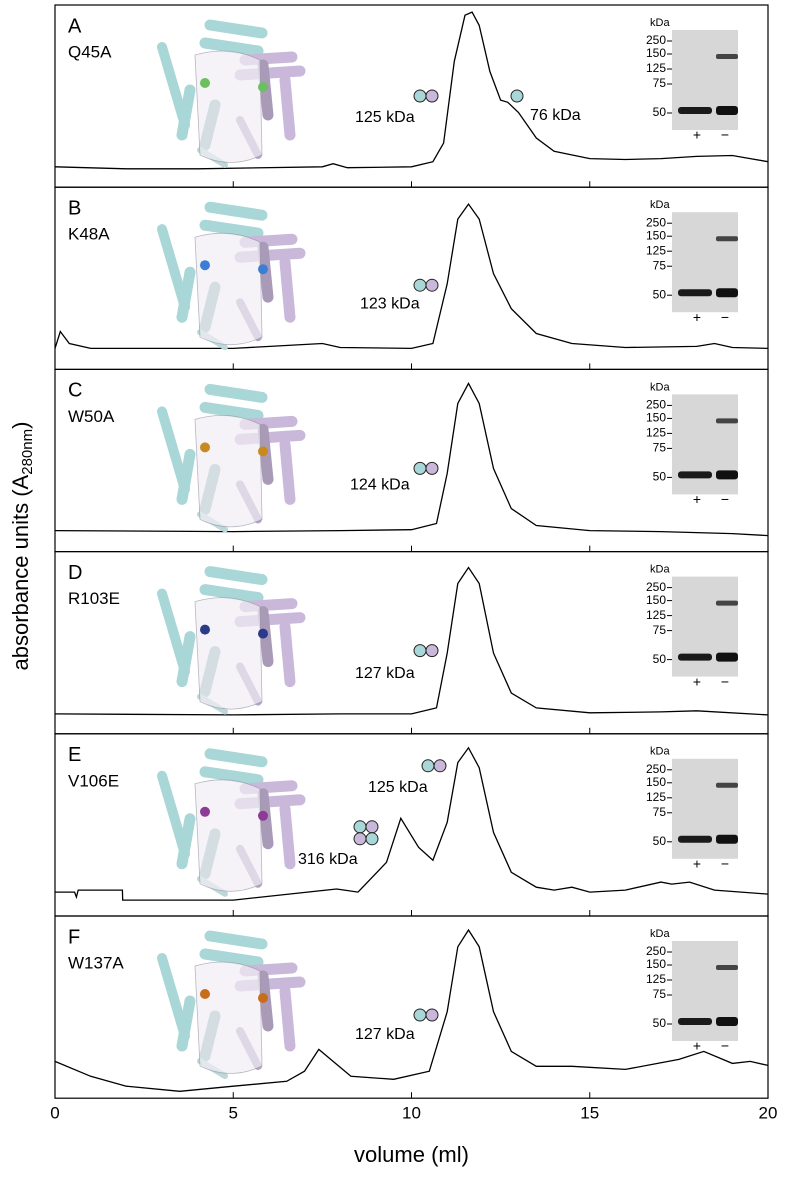  I want to click on x-tick-label: 5, so click(233, 1113).